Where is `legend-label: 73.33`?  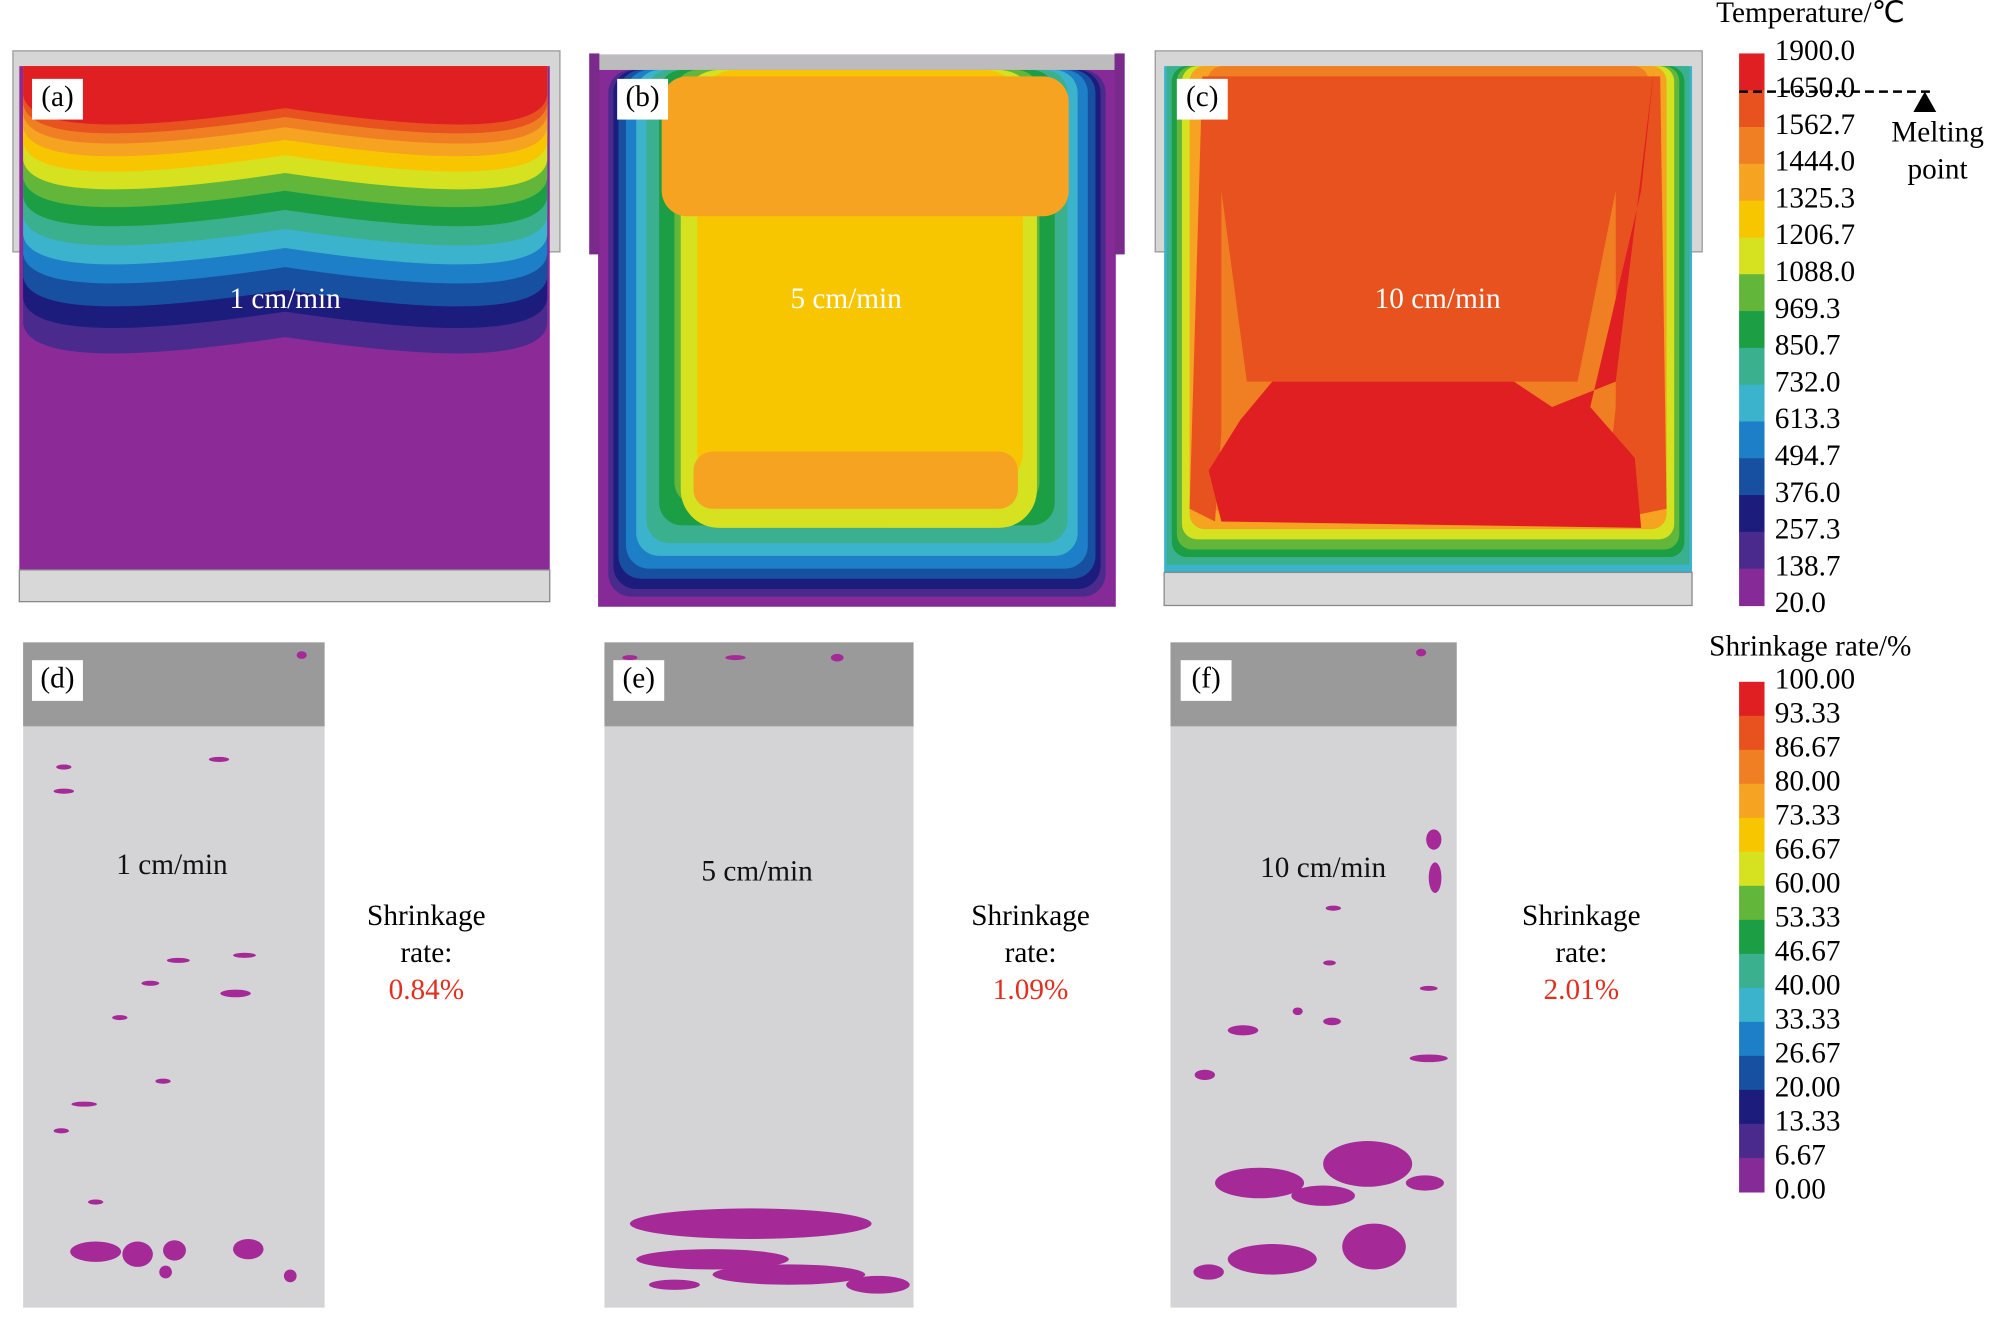 legend-label: 73.33 is located at coordinates (1808, 816).